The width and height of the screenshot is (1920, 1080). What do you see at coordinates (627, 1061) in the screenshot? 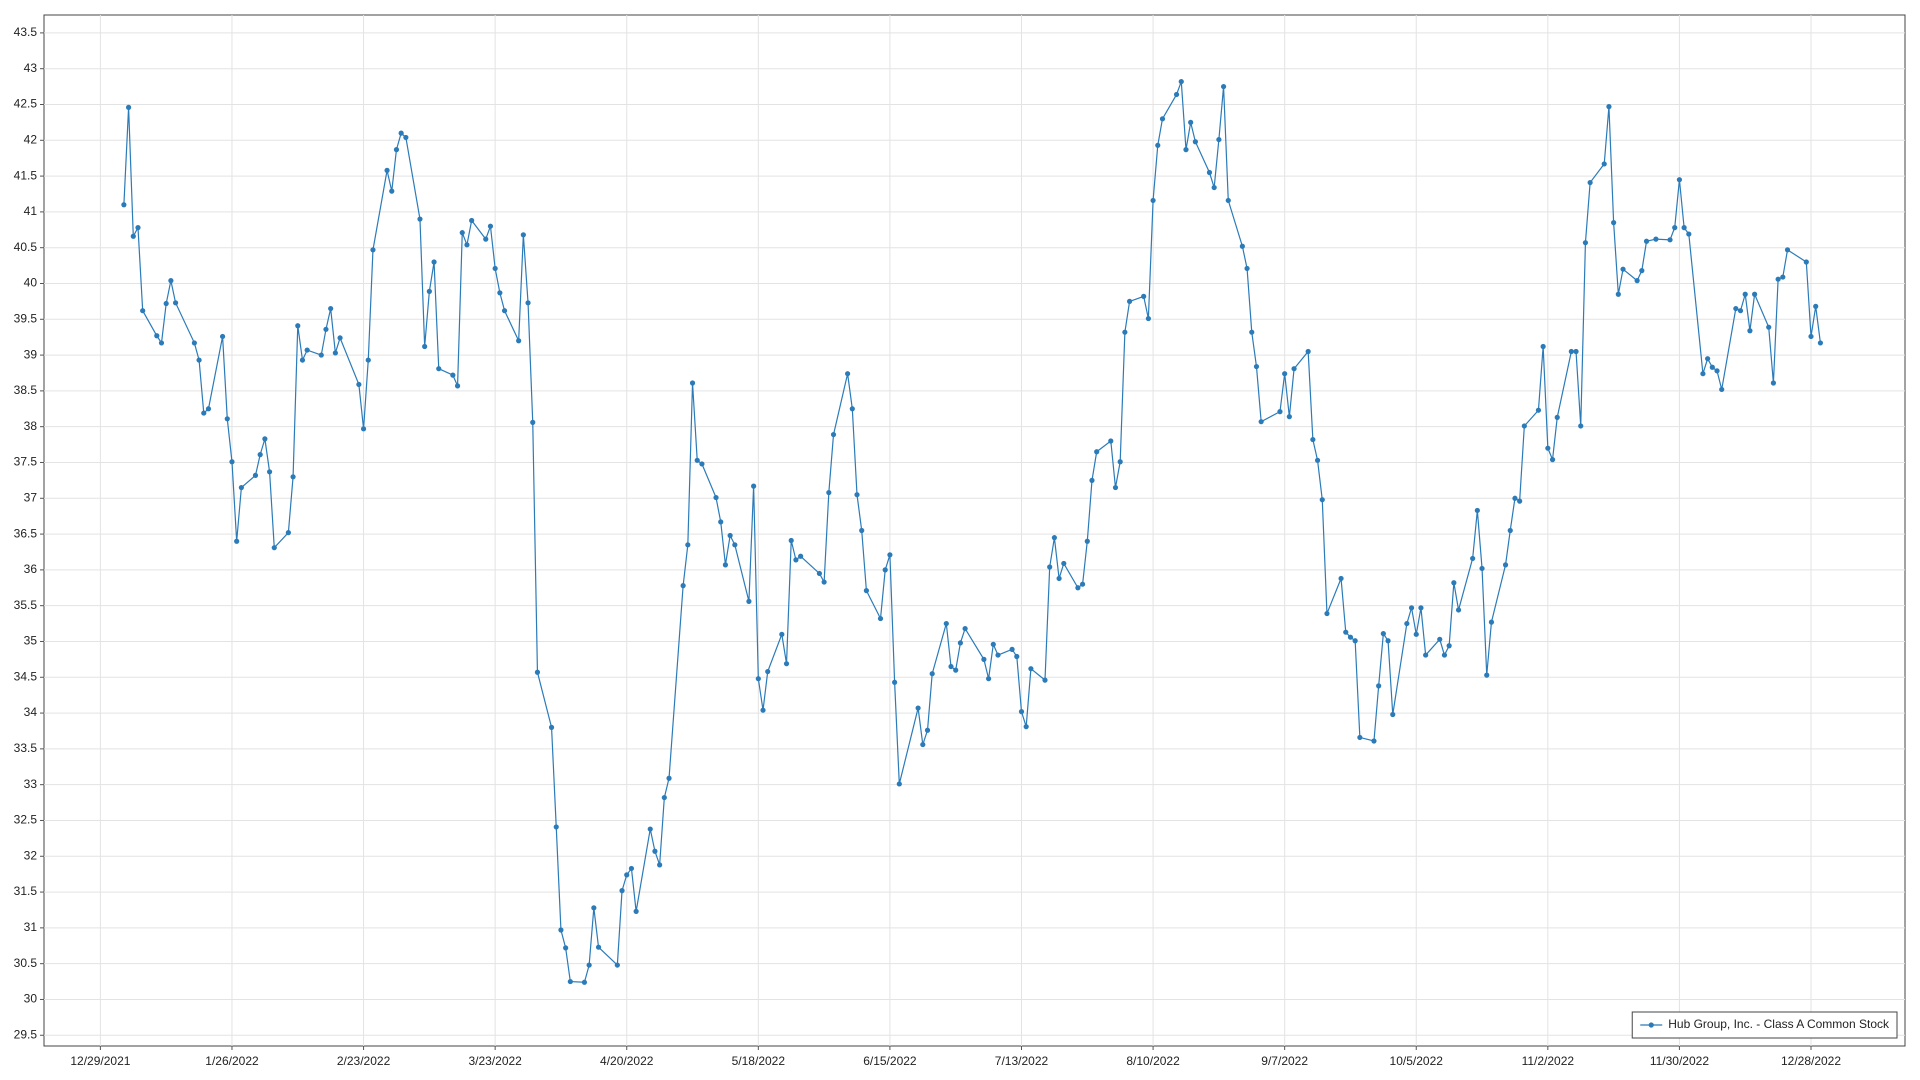
I see `x-tick-label: 4/20/2022` at bounding box center [627, 1061].